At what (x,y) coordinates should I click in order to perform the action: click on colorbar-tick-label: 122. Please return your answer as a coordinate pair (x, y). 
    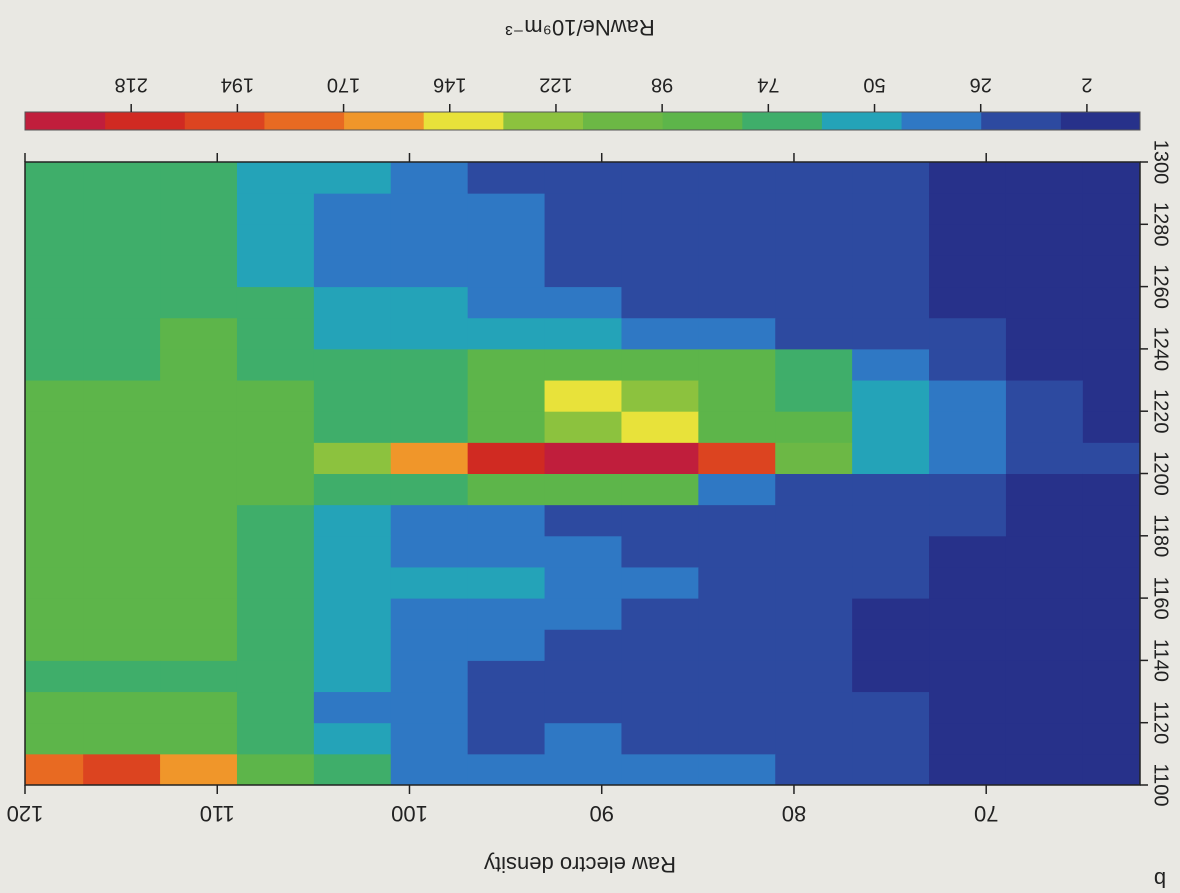
    Looking at the image, I should click on (555, 85).